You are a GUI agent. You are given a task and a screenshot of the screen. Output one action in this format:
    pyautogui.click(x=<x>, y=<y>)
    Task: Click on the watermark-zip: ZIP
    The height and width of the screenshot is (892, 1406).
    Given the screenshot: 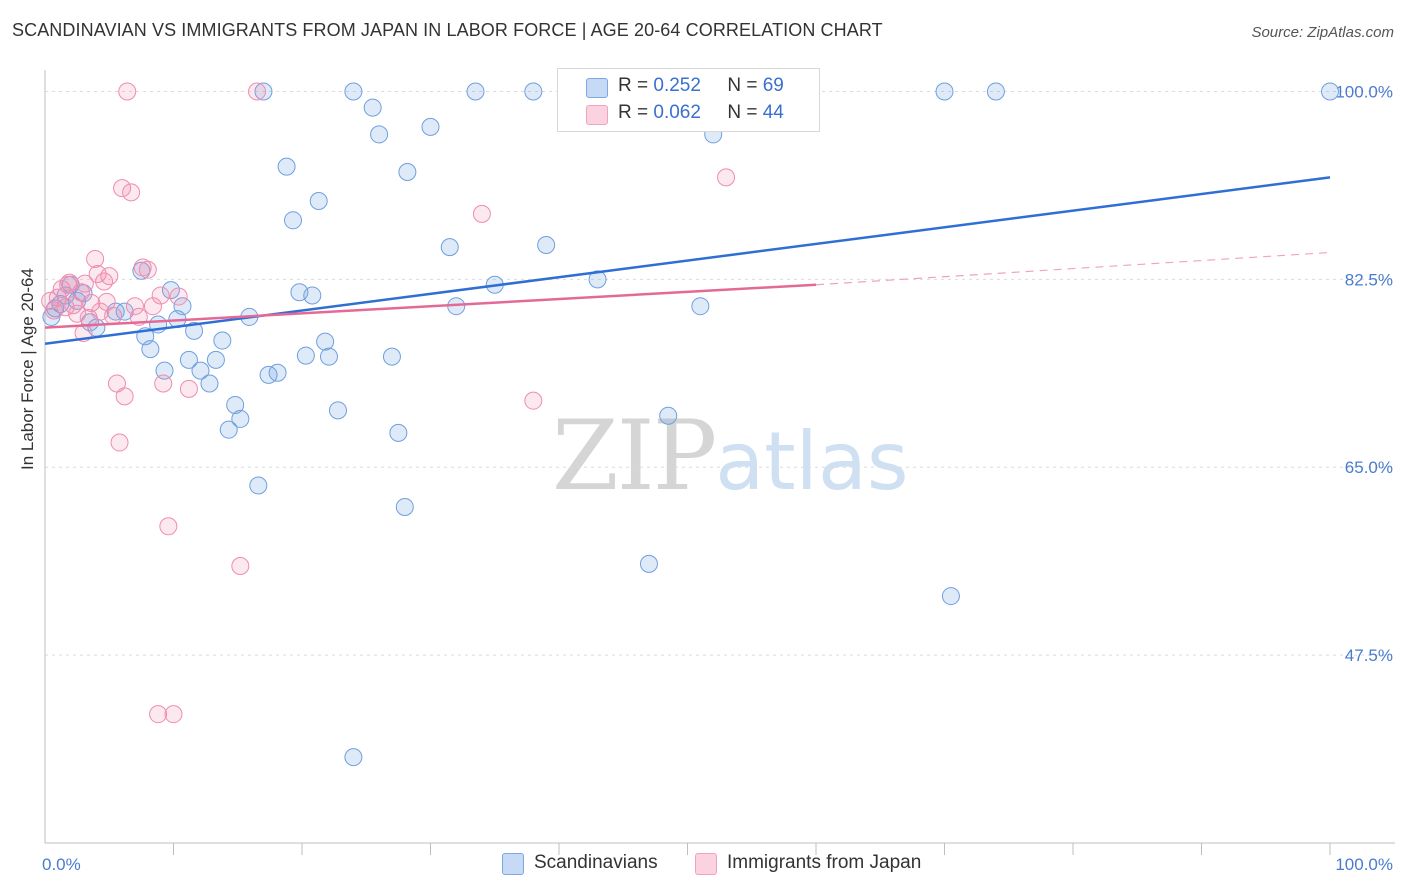 What is the action you would take?
    pyautogui.click(x=634, y=456)
    